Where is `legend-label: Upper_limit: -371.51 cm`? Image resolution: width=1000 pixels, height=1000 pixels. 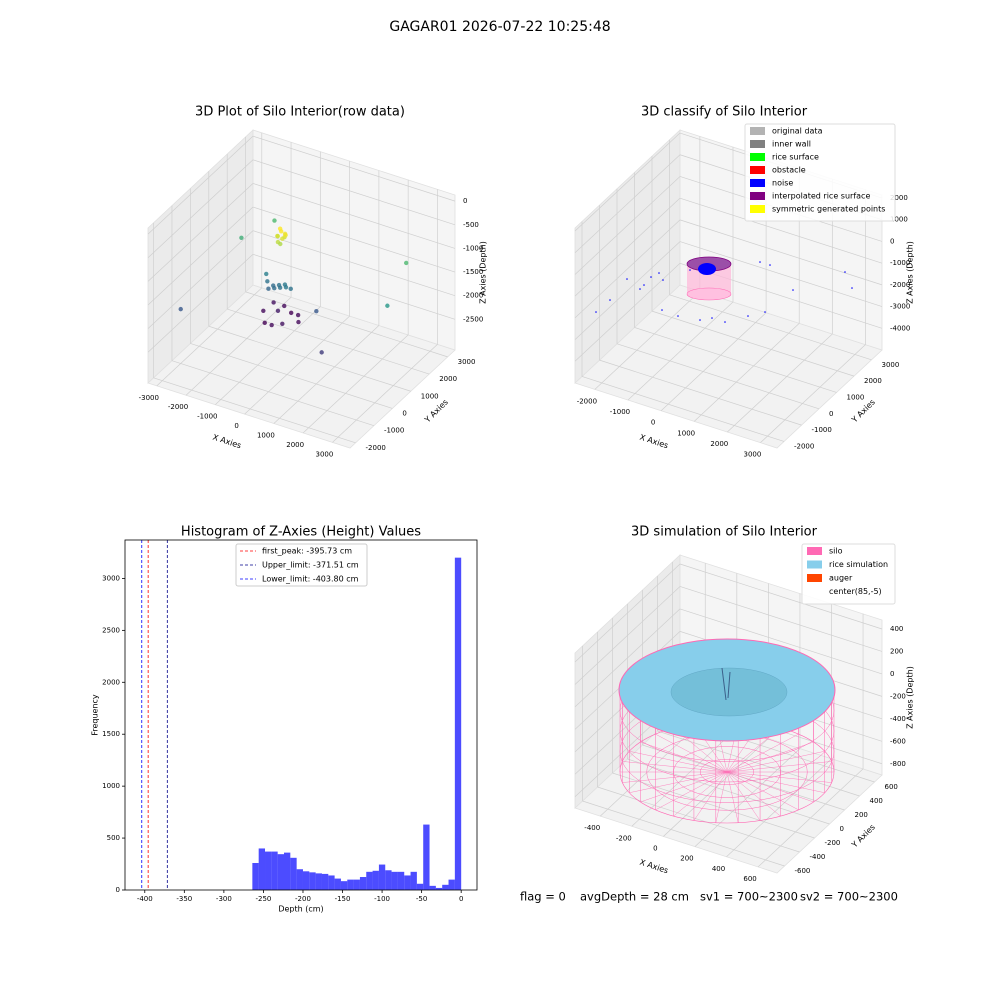 legend-label: Upper_limit: -371.51 cm is located at coordinates (310, 565).